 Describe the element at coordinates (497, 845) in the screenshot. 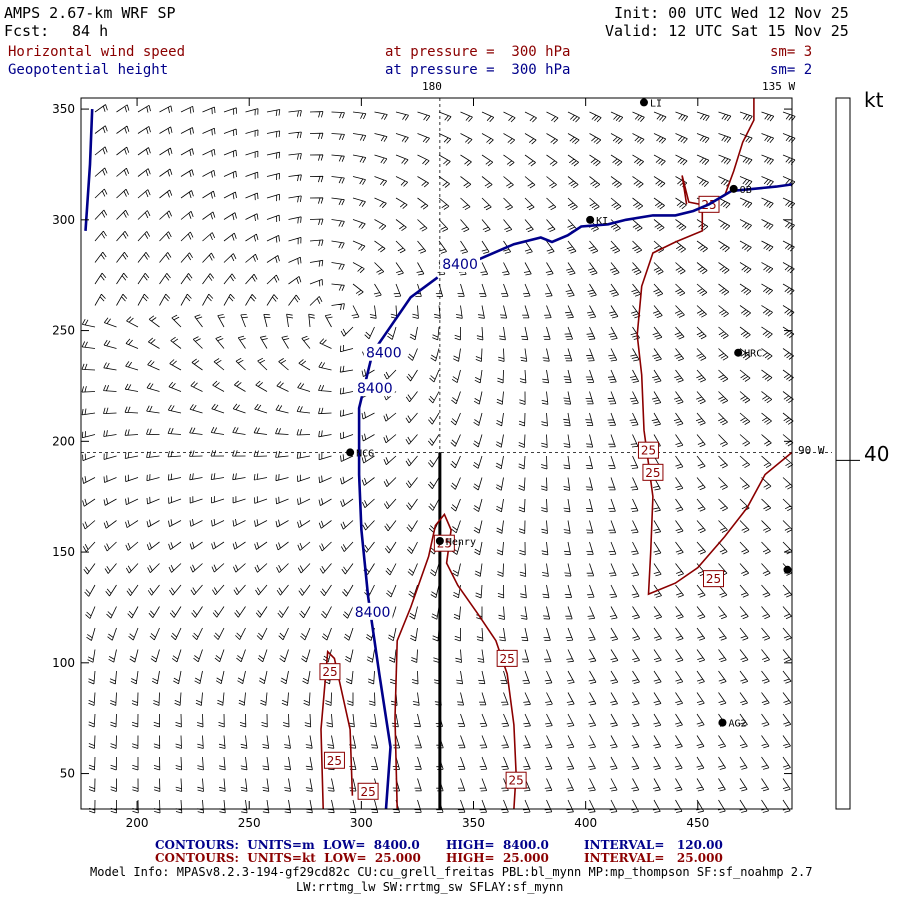

I see `footer-height-high: HIGH= 8400.0` at that location.